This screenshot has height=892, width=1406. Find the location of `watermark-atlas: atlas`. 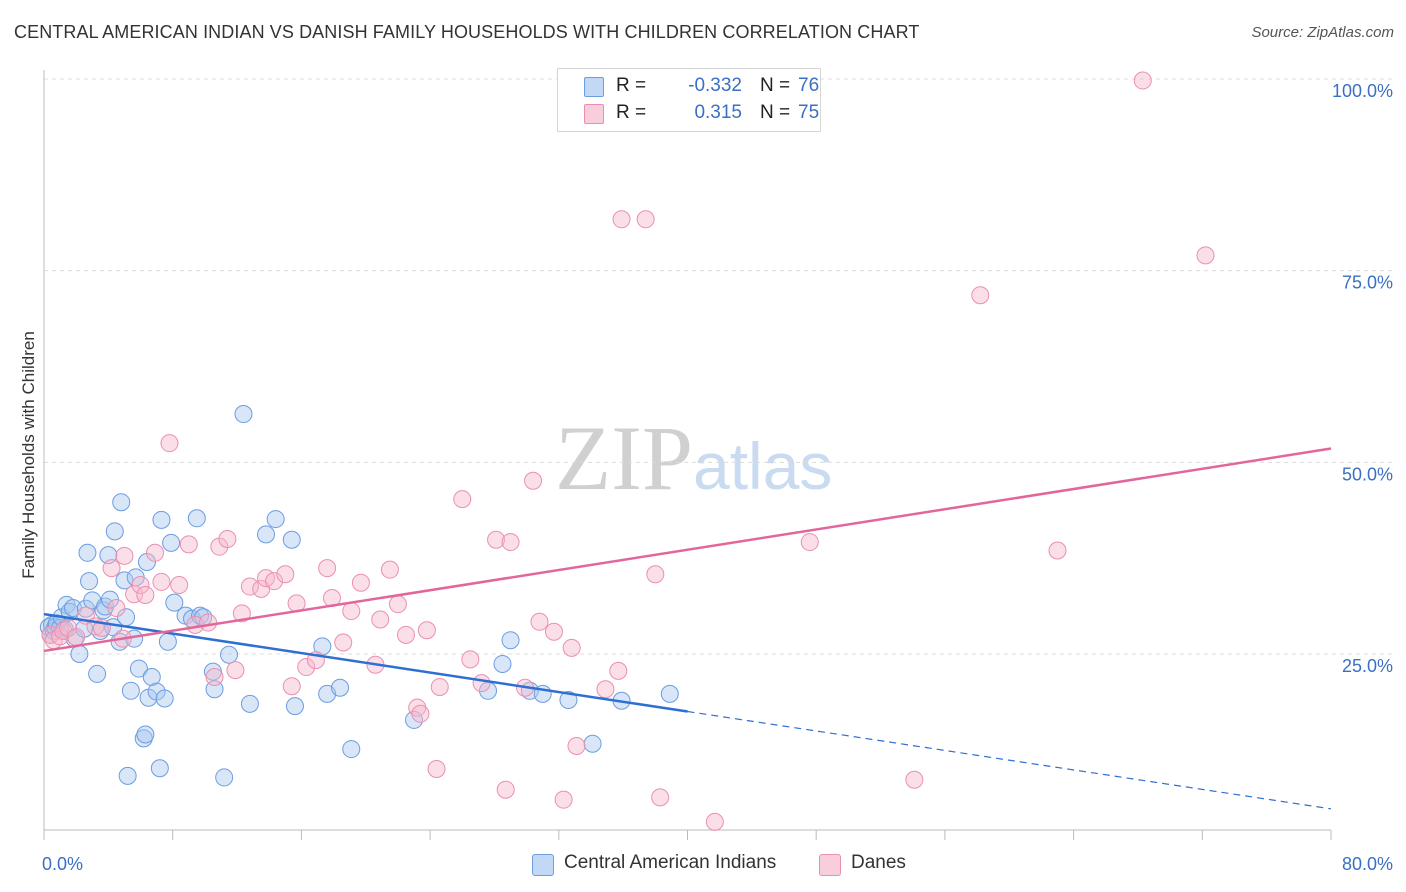

watermark-atlas: atlas is located at coordinates (763, 466).